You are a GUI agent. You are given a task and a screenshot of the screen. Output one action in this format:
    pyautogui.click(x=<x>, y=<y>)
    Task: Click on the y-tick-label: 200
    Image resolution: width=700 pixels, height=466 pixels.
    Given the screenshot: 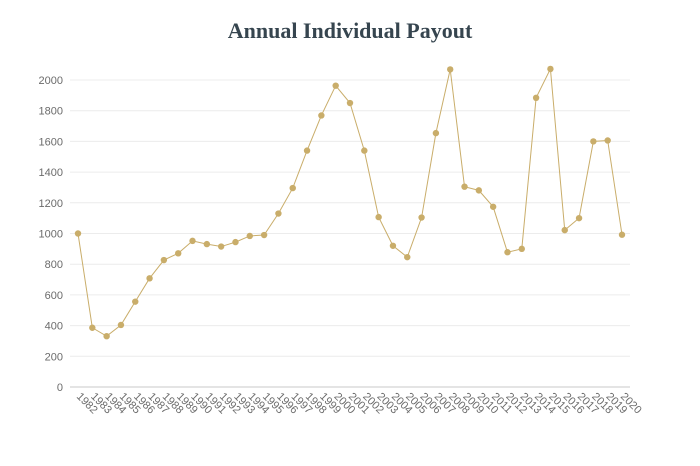 What is the action you would take?
    pyautogui.click(x=54, y=357)
    